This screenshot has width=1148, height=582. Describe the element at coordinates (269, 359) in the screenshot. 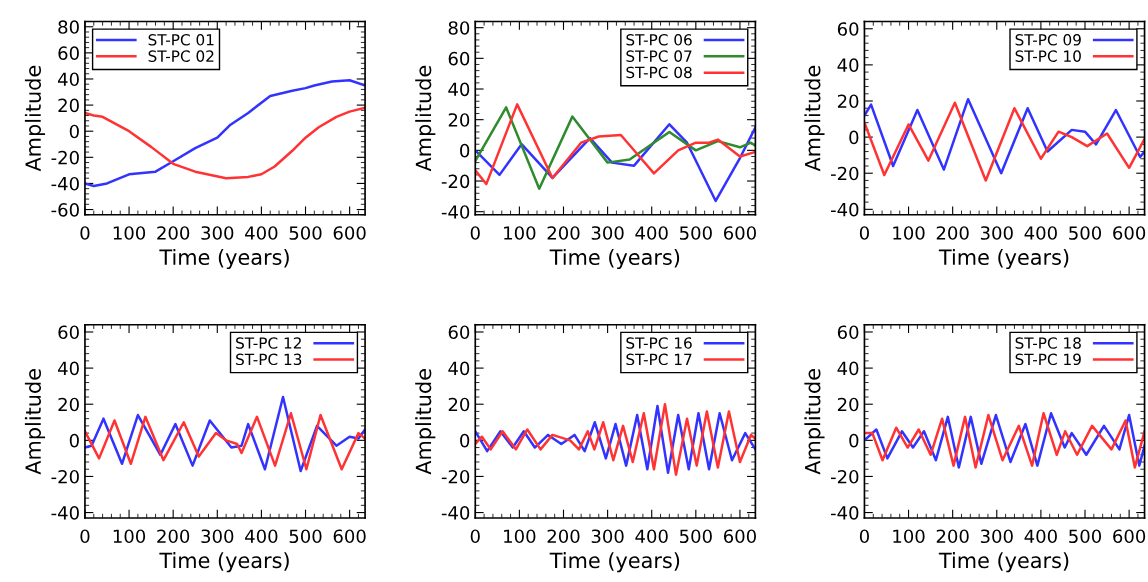

I see `legend-label: ST-PC 13` at that location.